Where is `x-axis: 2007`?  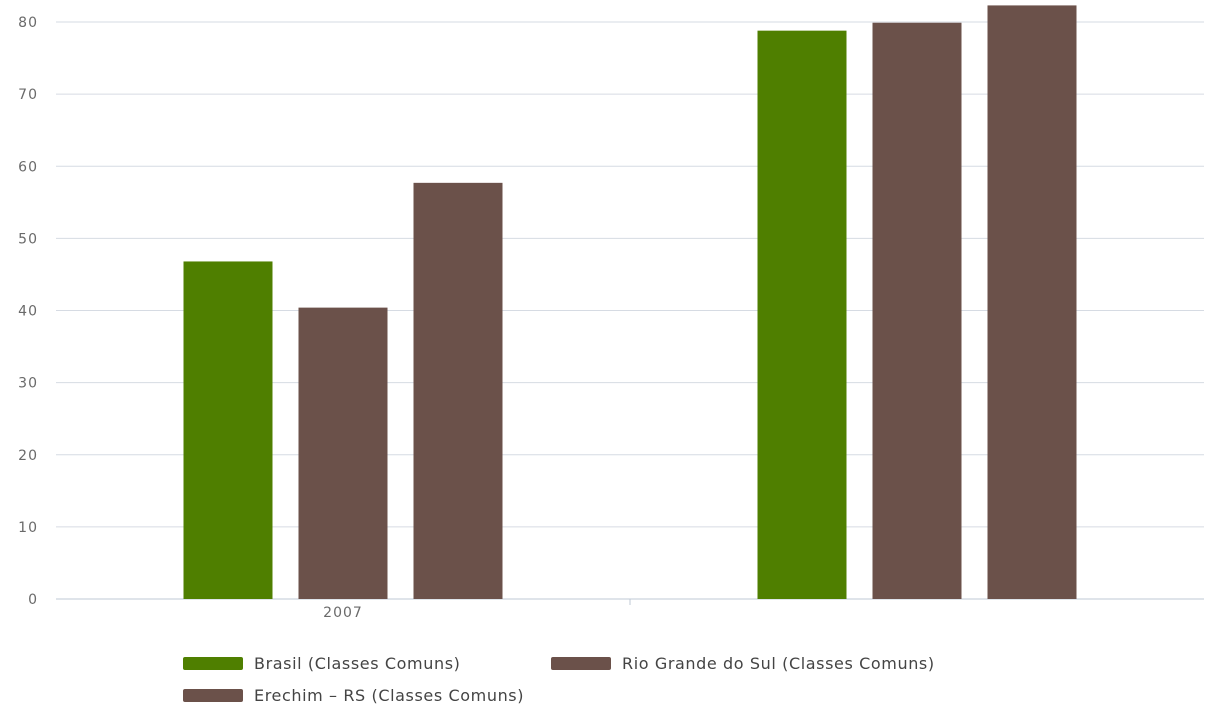 x-axis: 2007 is located at coordinates (477, 610).